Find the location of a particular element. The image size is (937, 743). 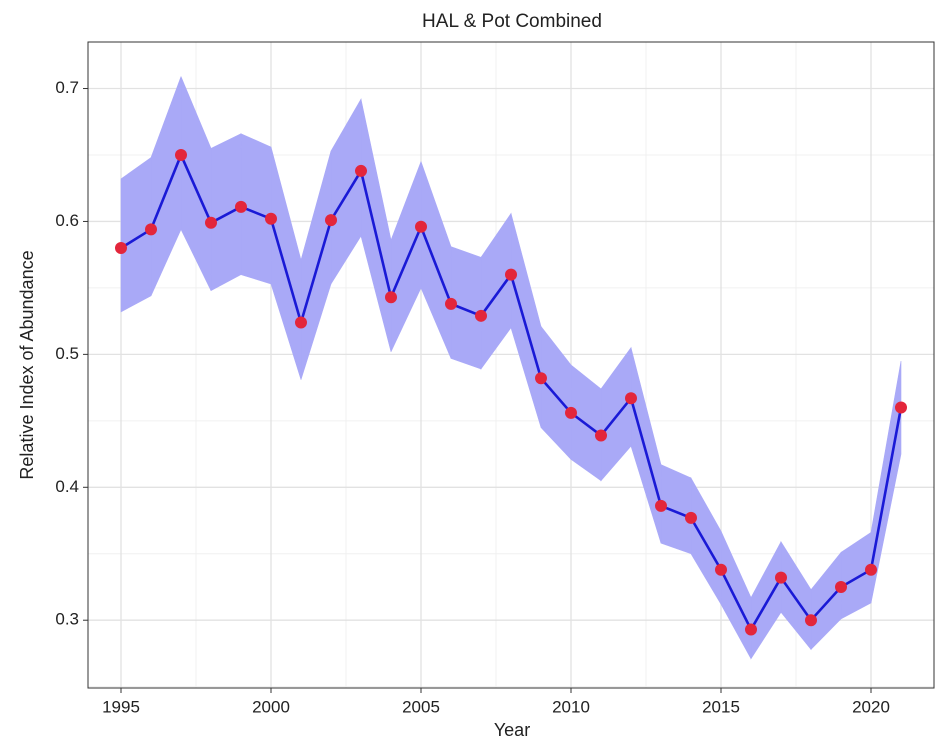

x-tick-label: 2015 is located at coordinates (721, 706).